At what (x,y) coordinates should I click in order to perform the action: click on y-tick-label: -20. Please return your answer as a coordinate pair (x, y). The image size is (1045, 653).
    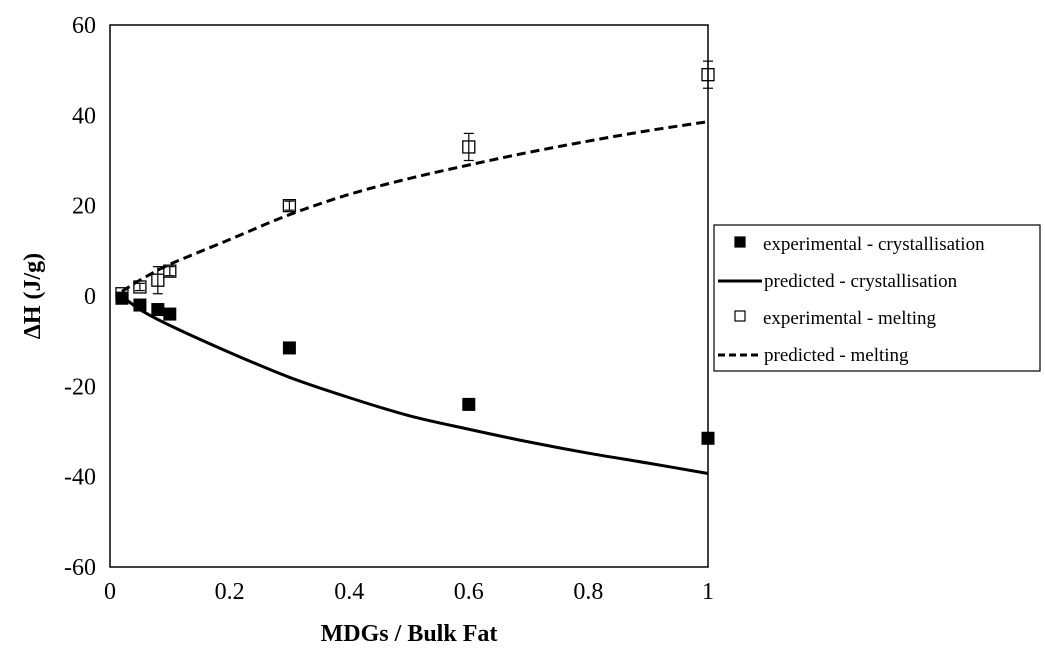
    Looking at the image, I should click on (80, 387).